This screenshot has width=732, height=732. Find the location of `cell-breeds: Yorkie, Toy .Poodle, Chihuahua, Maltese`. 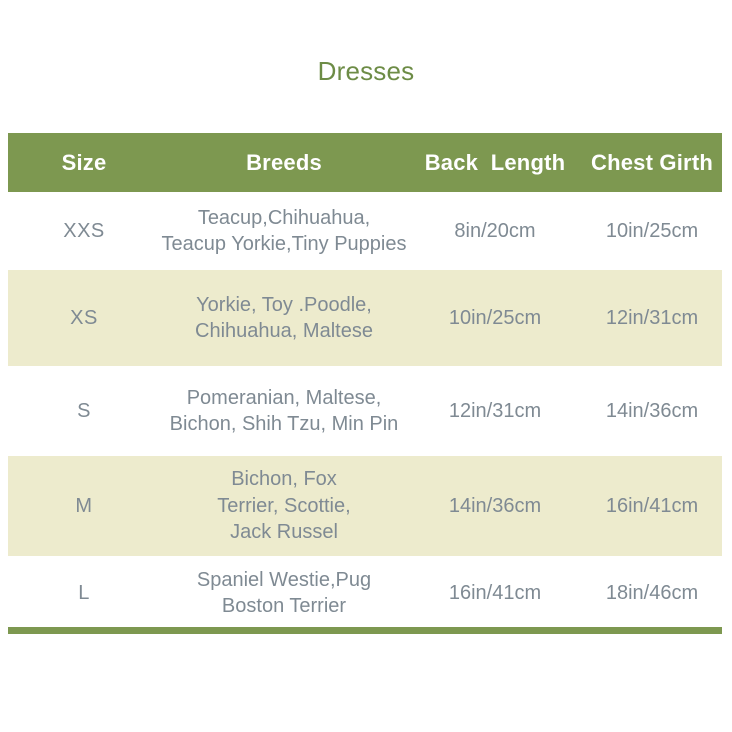

cell-breeds: Yorkie, Toy .Poodle, Chihuahua, Maltese is located at coordinates (284, 318).